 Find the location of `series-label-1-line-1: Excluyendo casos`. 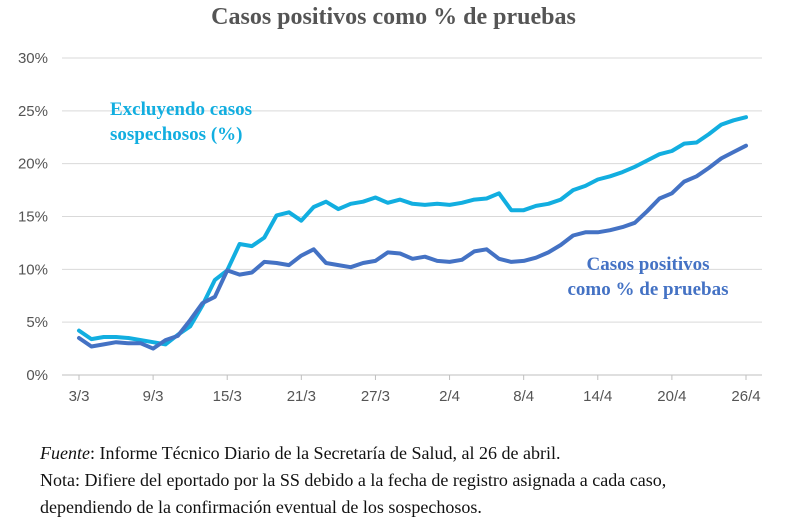

series-label-1-line-1: Excluyendo casos is located at coordinates (181, 109).